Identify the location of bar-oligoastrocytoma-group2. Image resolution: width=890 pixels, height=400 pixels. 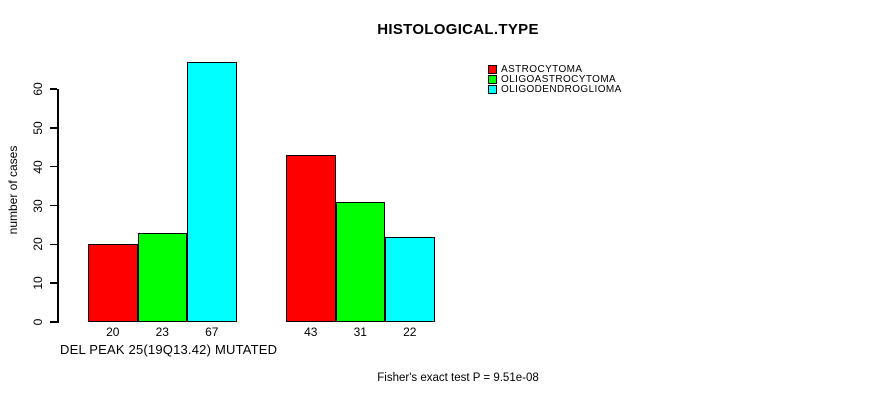
(360, 261).